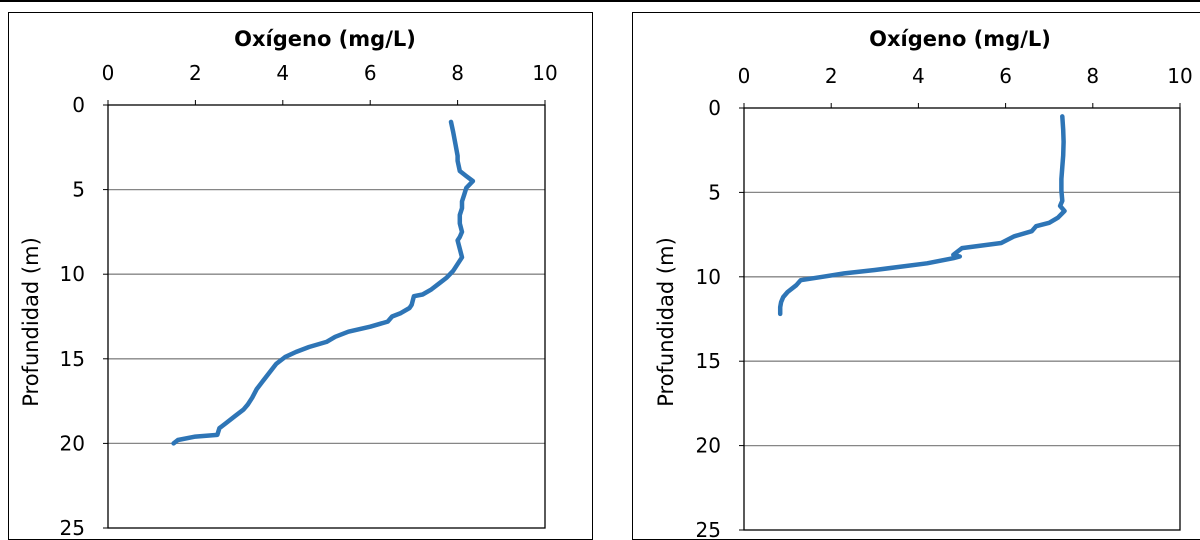 This screenshot has width=1200, height=540. What do you see at coordinates (960, 39) in the screenshot?
I see `chart2-x-axis-title: Oxígeno (mg/L)` at bounding box center [960, 39].